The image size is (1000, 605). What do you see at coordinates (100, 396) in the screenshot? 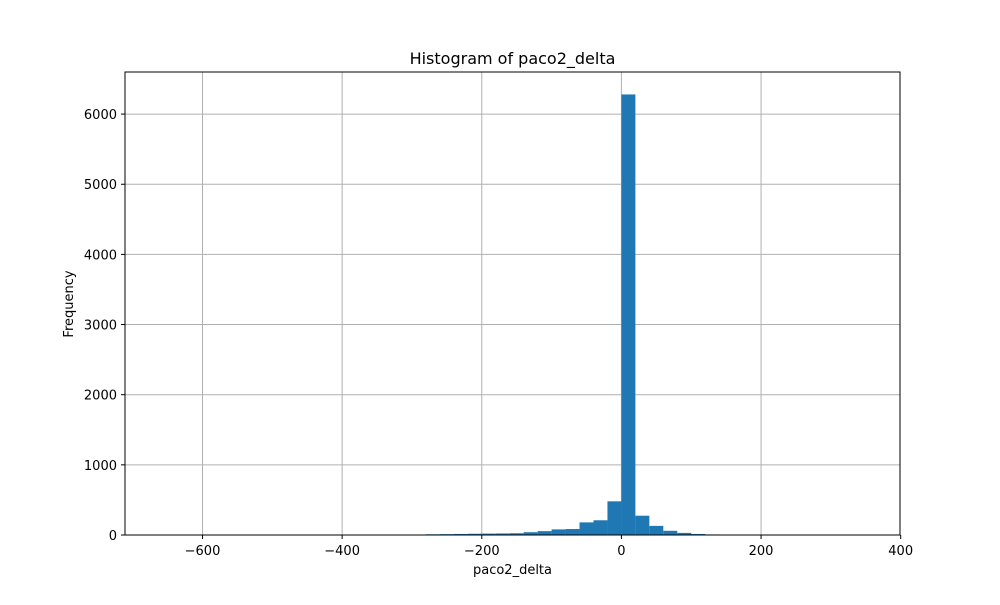
I see `y-tick-label: 2000` at bounding box center [100, 396].